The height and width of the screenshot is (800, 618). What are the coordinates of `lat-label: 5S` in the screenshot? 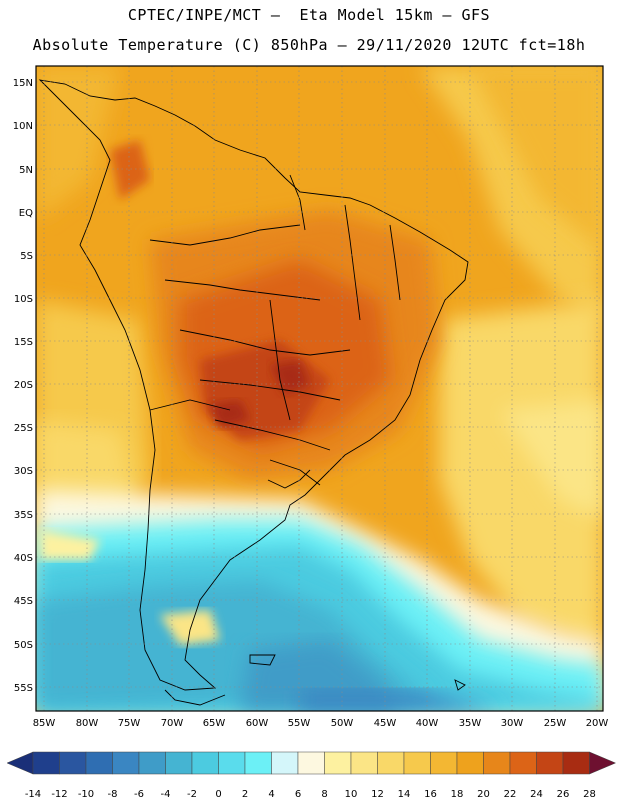 It's located at (26, 256).